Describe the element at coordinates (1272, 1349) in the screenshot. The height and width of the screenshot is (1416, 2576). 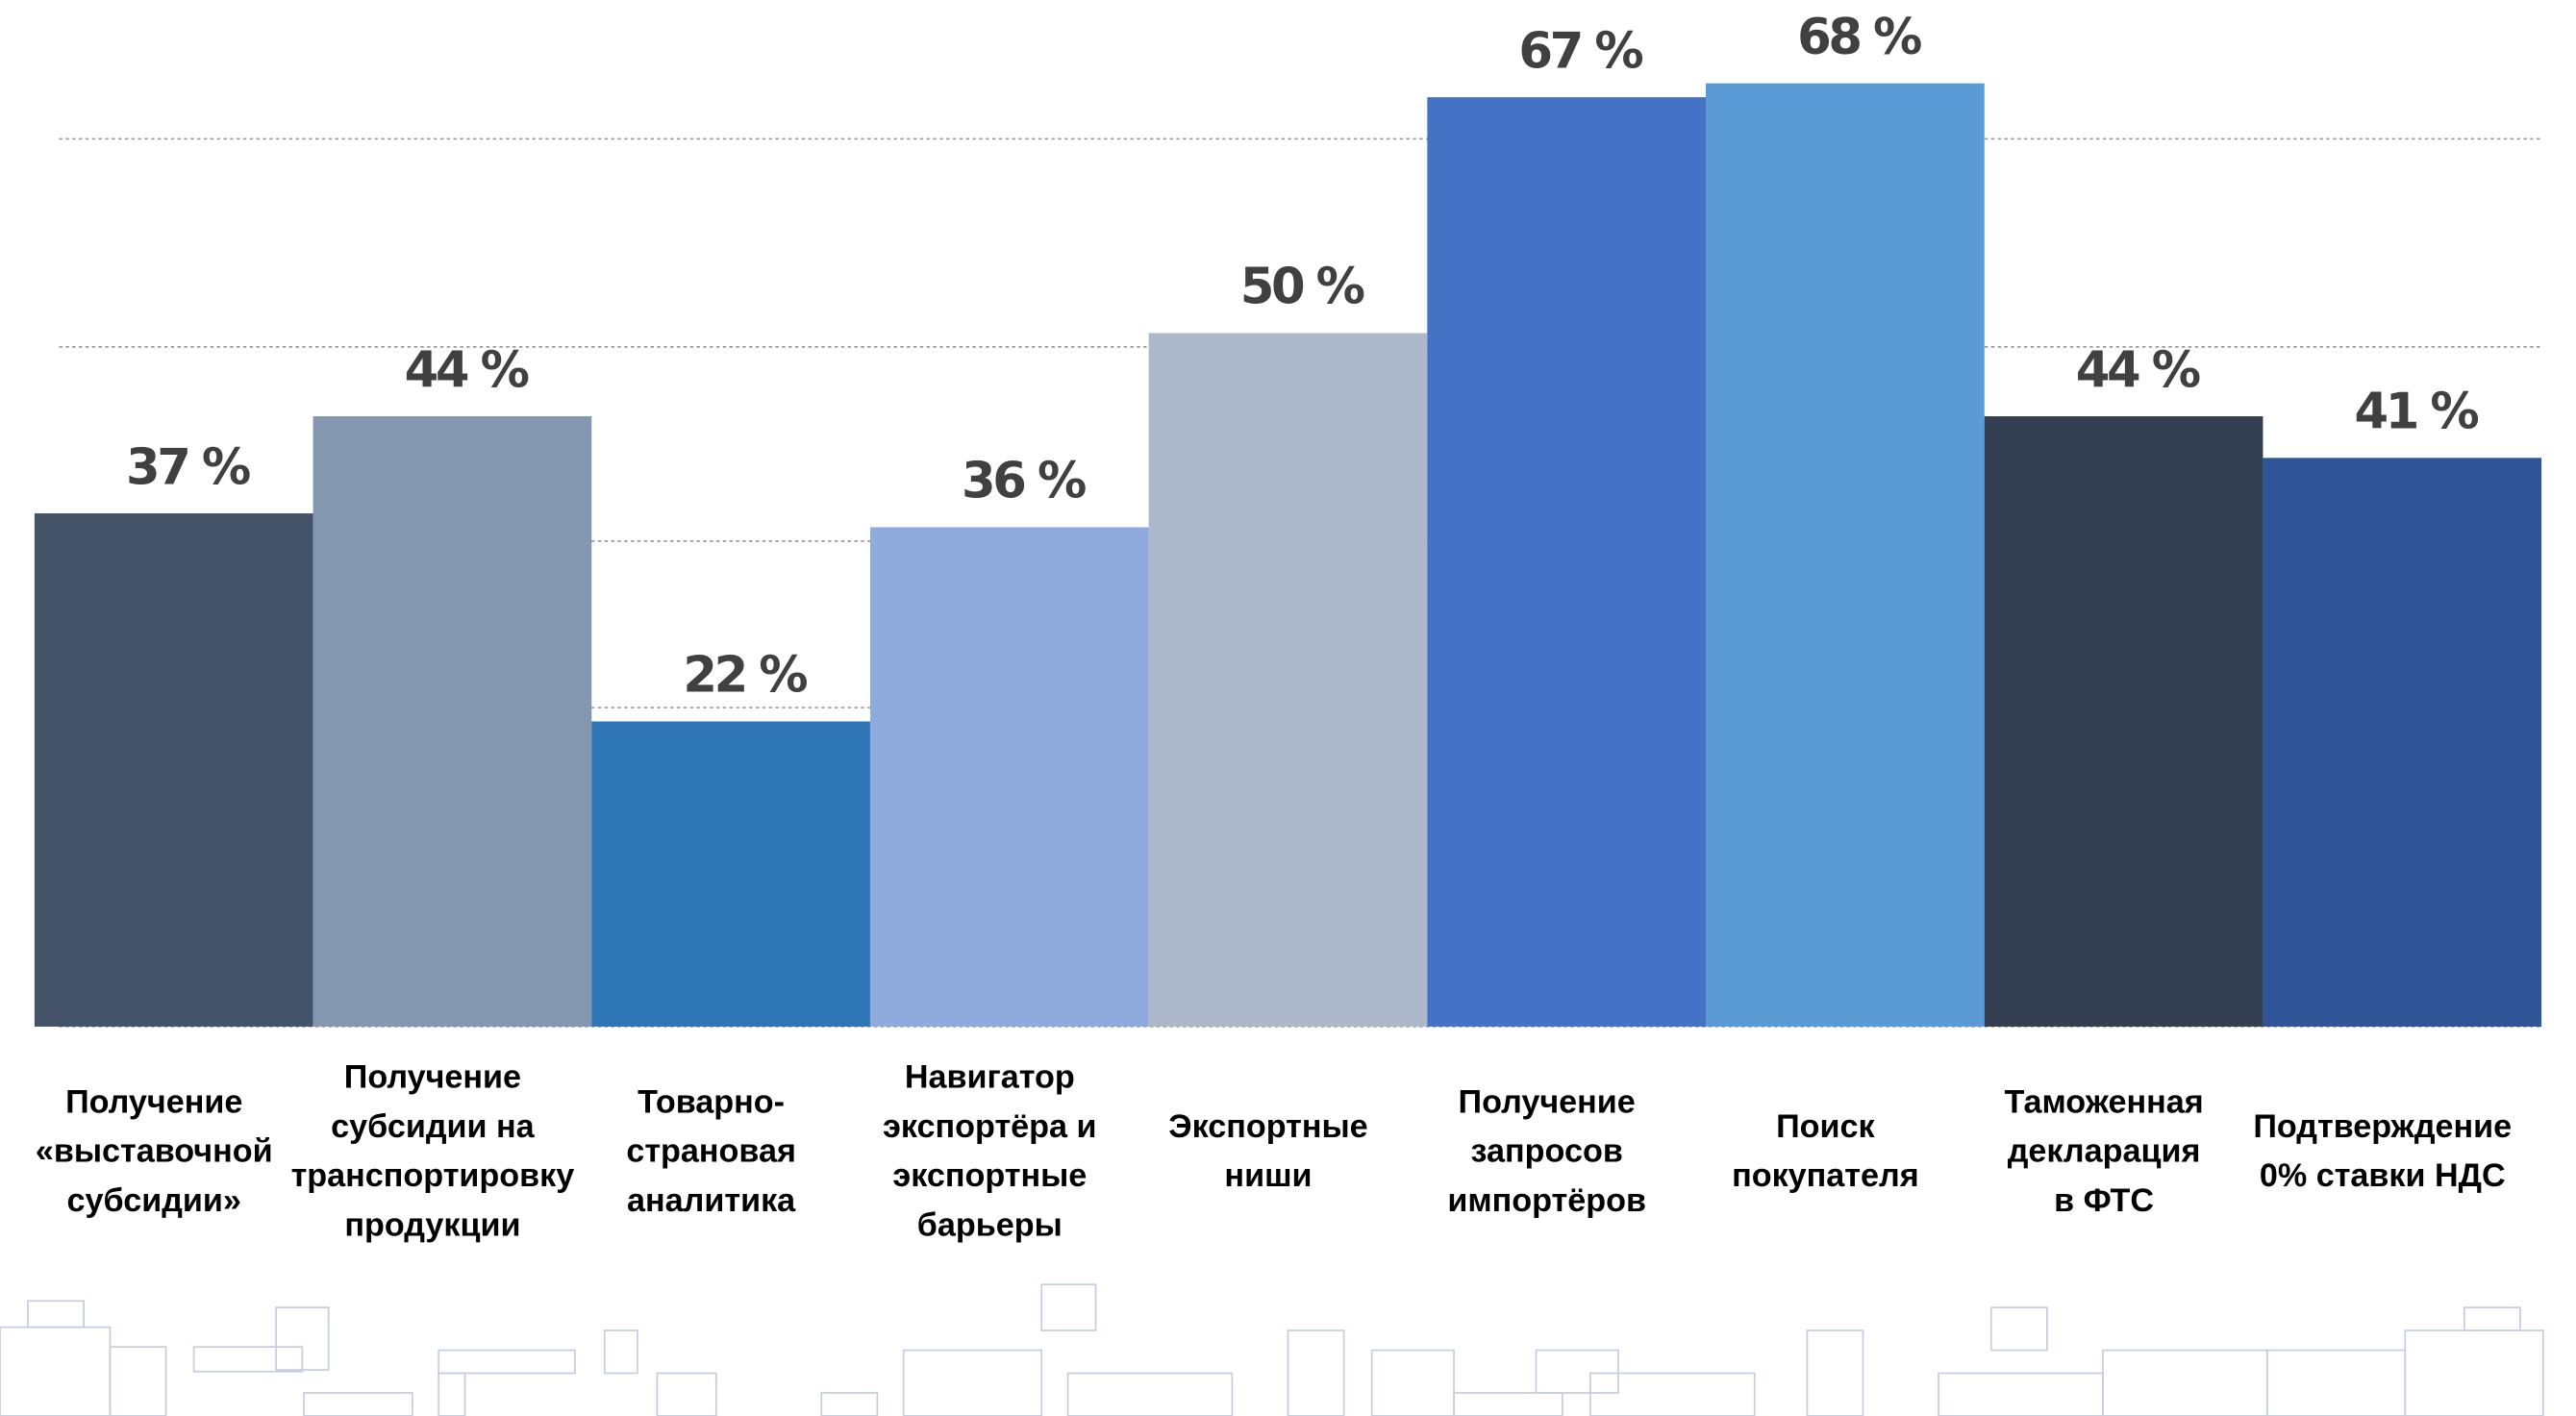
I see `decoration` at that location.